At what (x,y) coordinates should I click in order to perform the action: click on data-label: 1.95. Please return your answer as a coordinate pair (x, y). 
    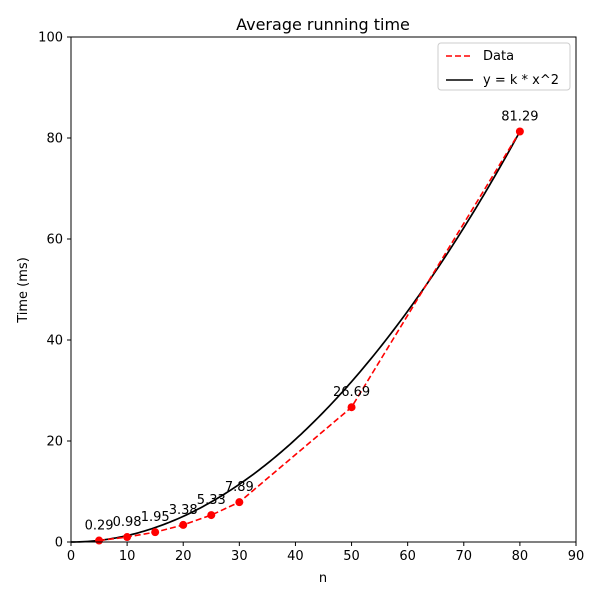
    Looking at the image, I should click on (155, 517).